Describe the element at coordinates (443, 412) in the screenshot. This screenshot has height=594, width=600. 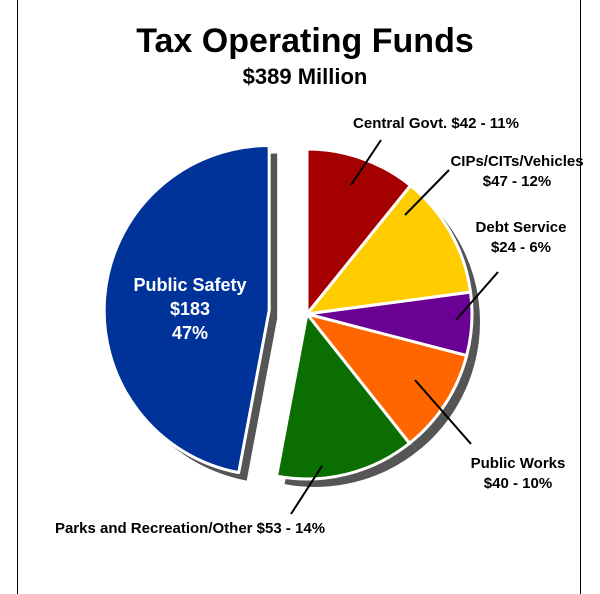
I see `leader-line-public-works` at that location.